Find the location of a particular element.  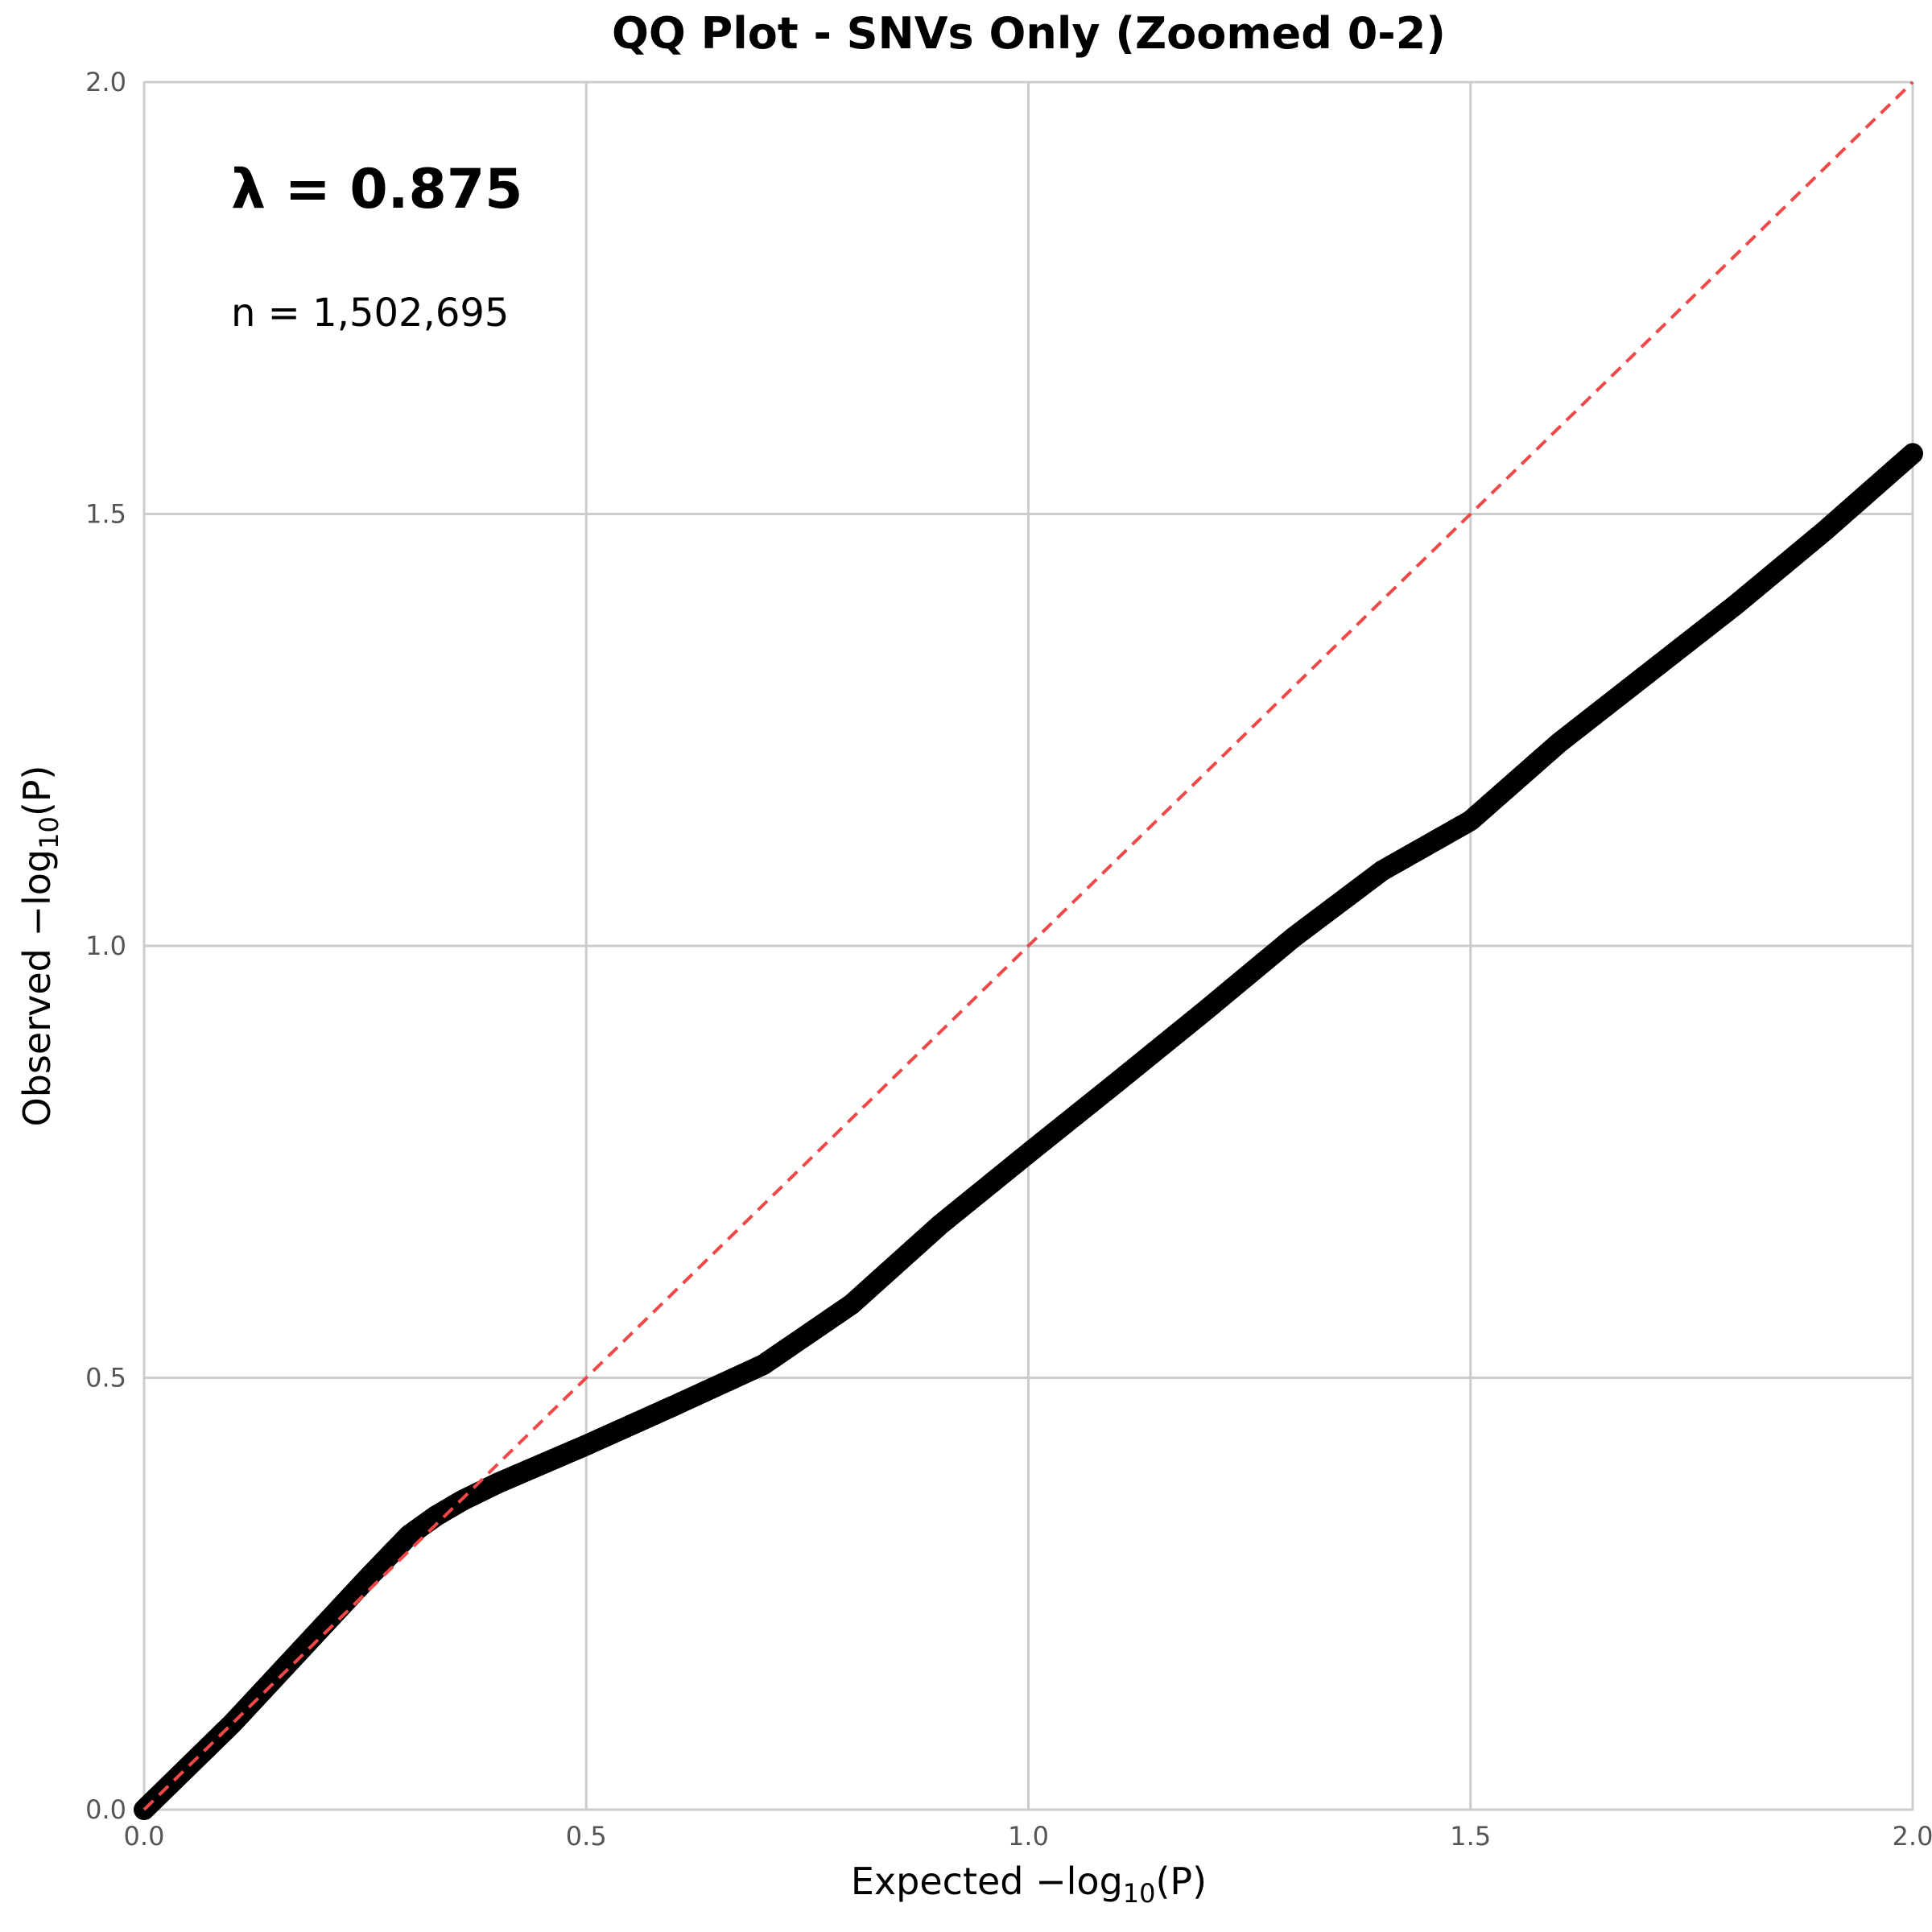

y-axis-label-subscript: 10 is located at coordinates (49, 832).